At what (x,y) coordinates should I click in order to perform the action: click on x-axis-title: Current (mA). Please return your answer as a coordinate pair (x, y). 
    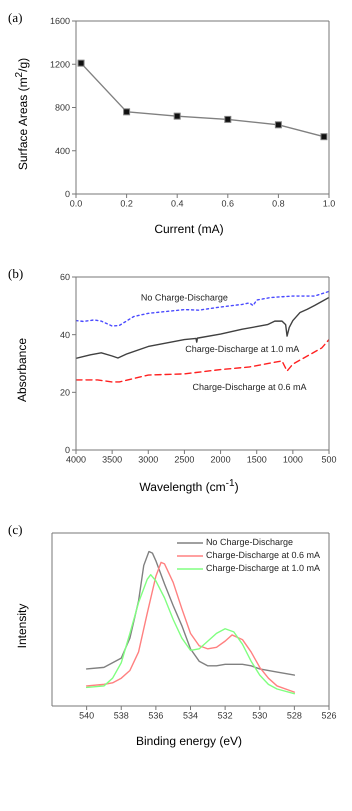
    Looking at the image, I should click on (189, 229).